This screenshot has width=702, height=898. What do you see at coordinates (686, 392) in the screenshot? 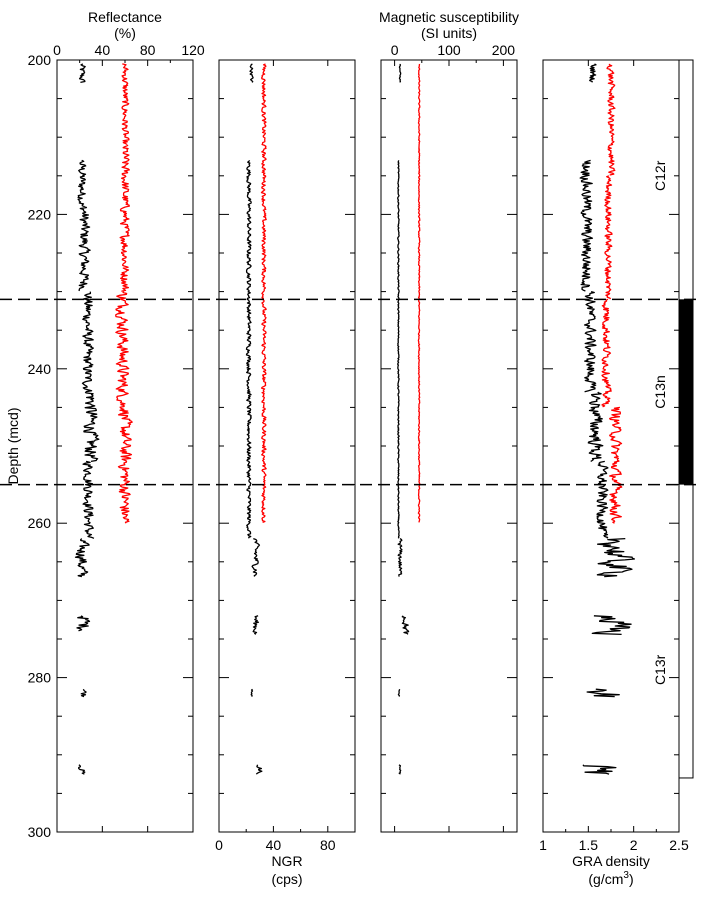
I see `polarity-normal-zone` at bounding box center [686, 392].